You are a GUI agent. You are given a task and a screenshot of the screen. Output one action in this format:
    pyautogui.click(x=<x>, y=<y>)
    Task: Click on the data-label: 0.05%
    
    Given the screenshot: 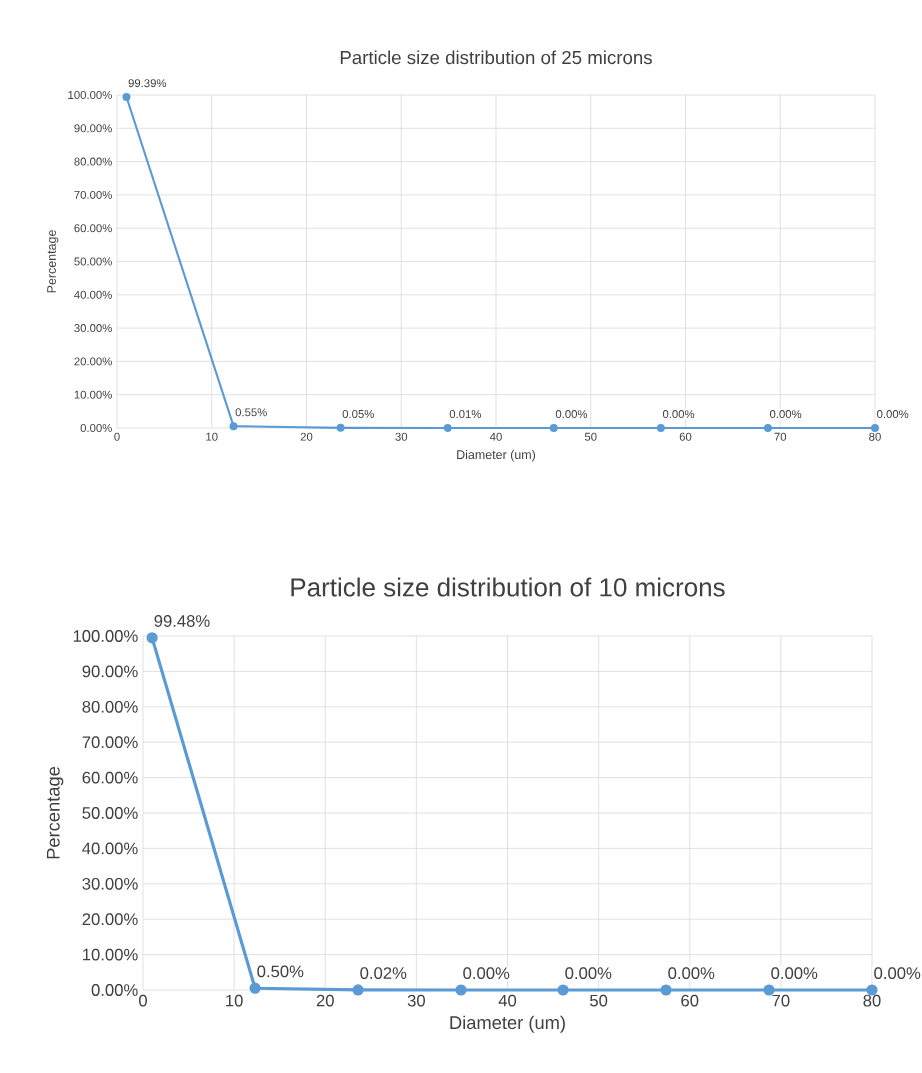 What is the action you would take?
    pyautogui.click(x=358, y=413)
    